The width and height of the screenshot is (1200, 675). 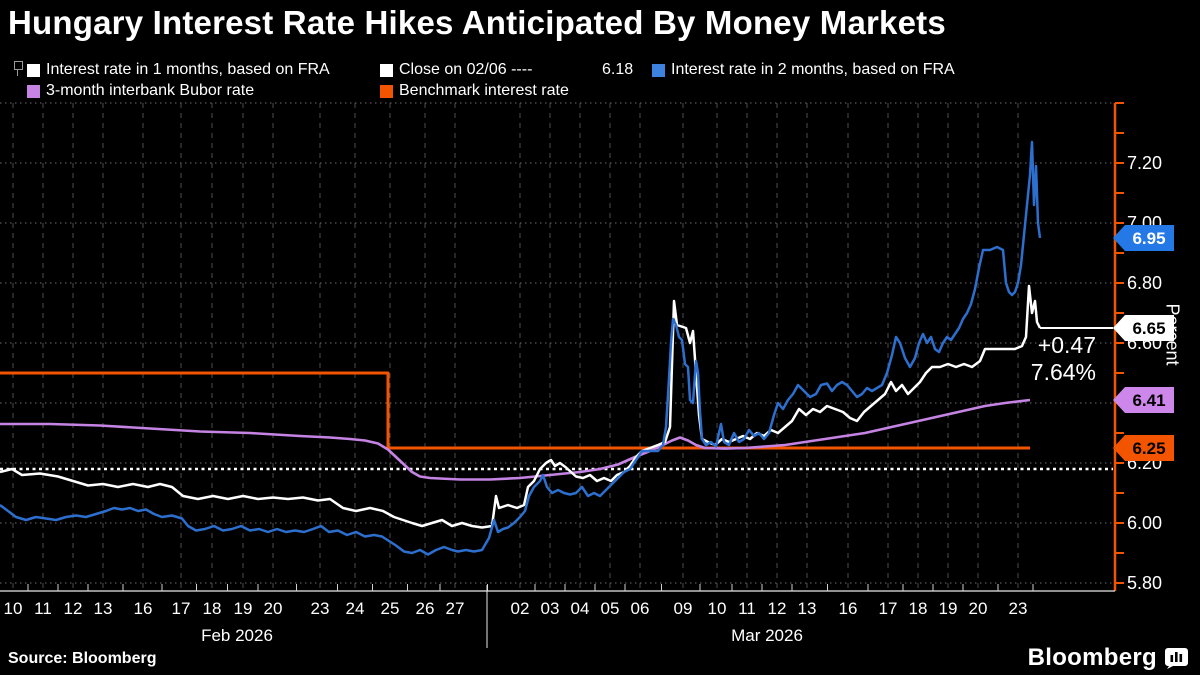 I want to click on x-tick-label: 04, so click(x=580, y=608).